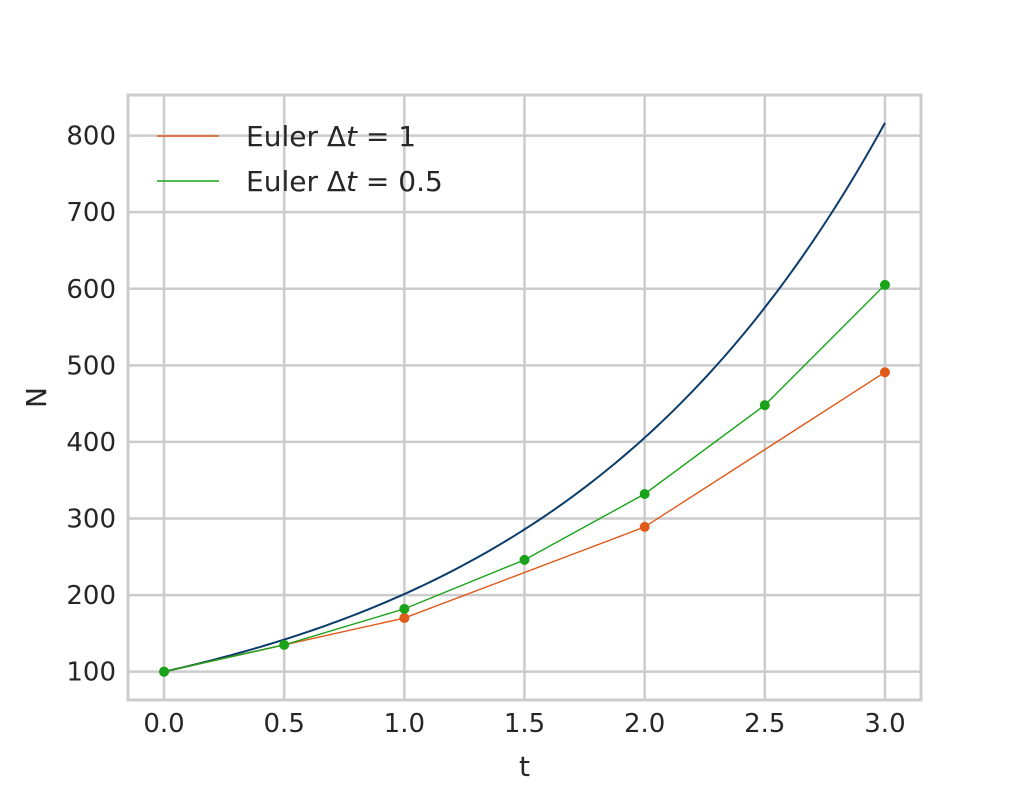  Describe the element at coordinates (91, 366) in the screenshot. I see `y-tick-label: 500` at that location.